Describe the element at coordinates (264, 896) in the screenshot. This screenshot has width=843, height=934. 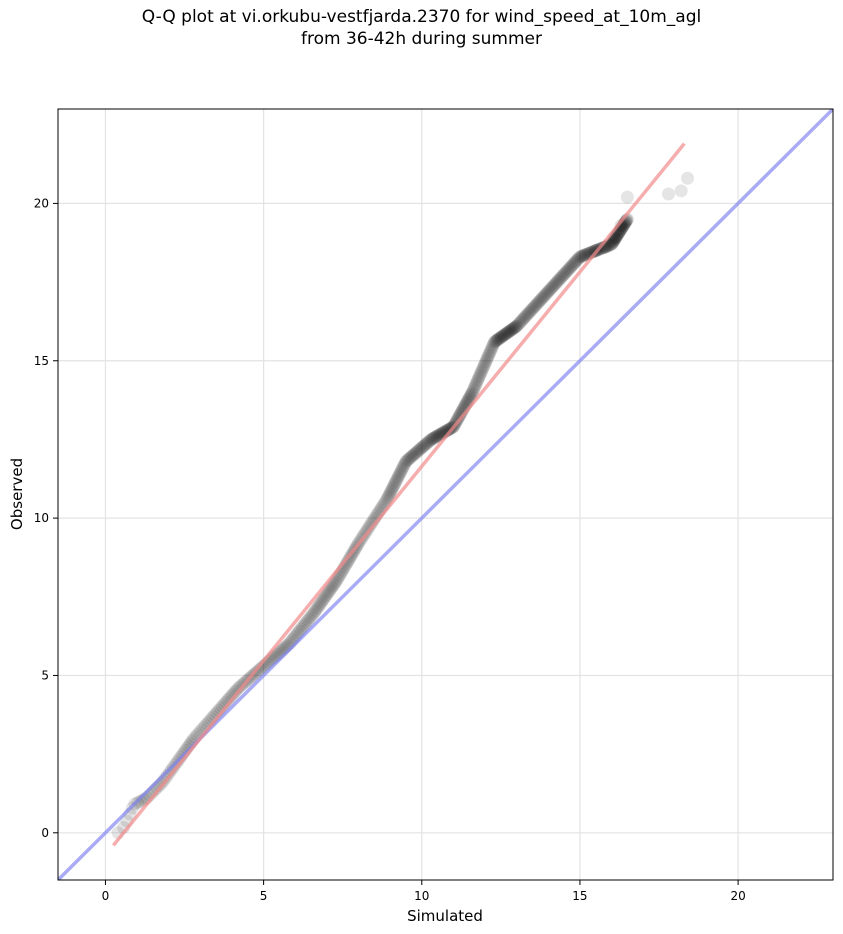
I see `x-tick-label: 5` at that location.